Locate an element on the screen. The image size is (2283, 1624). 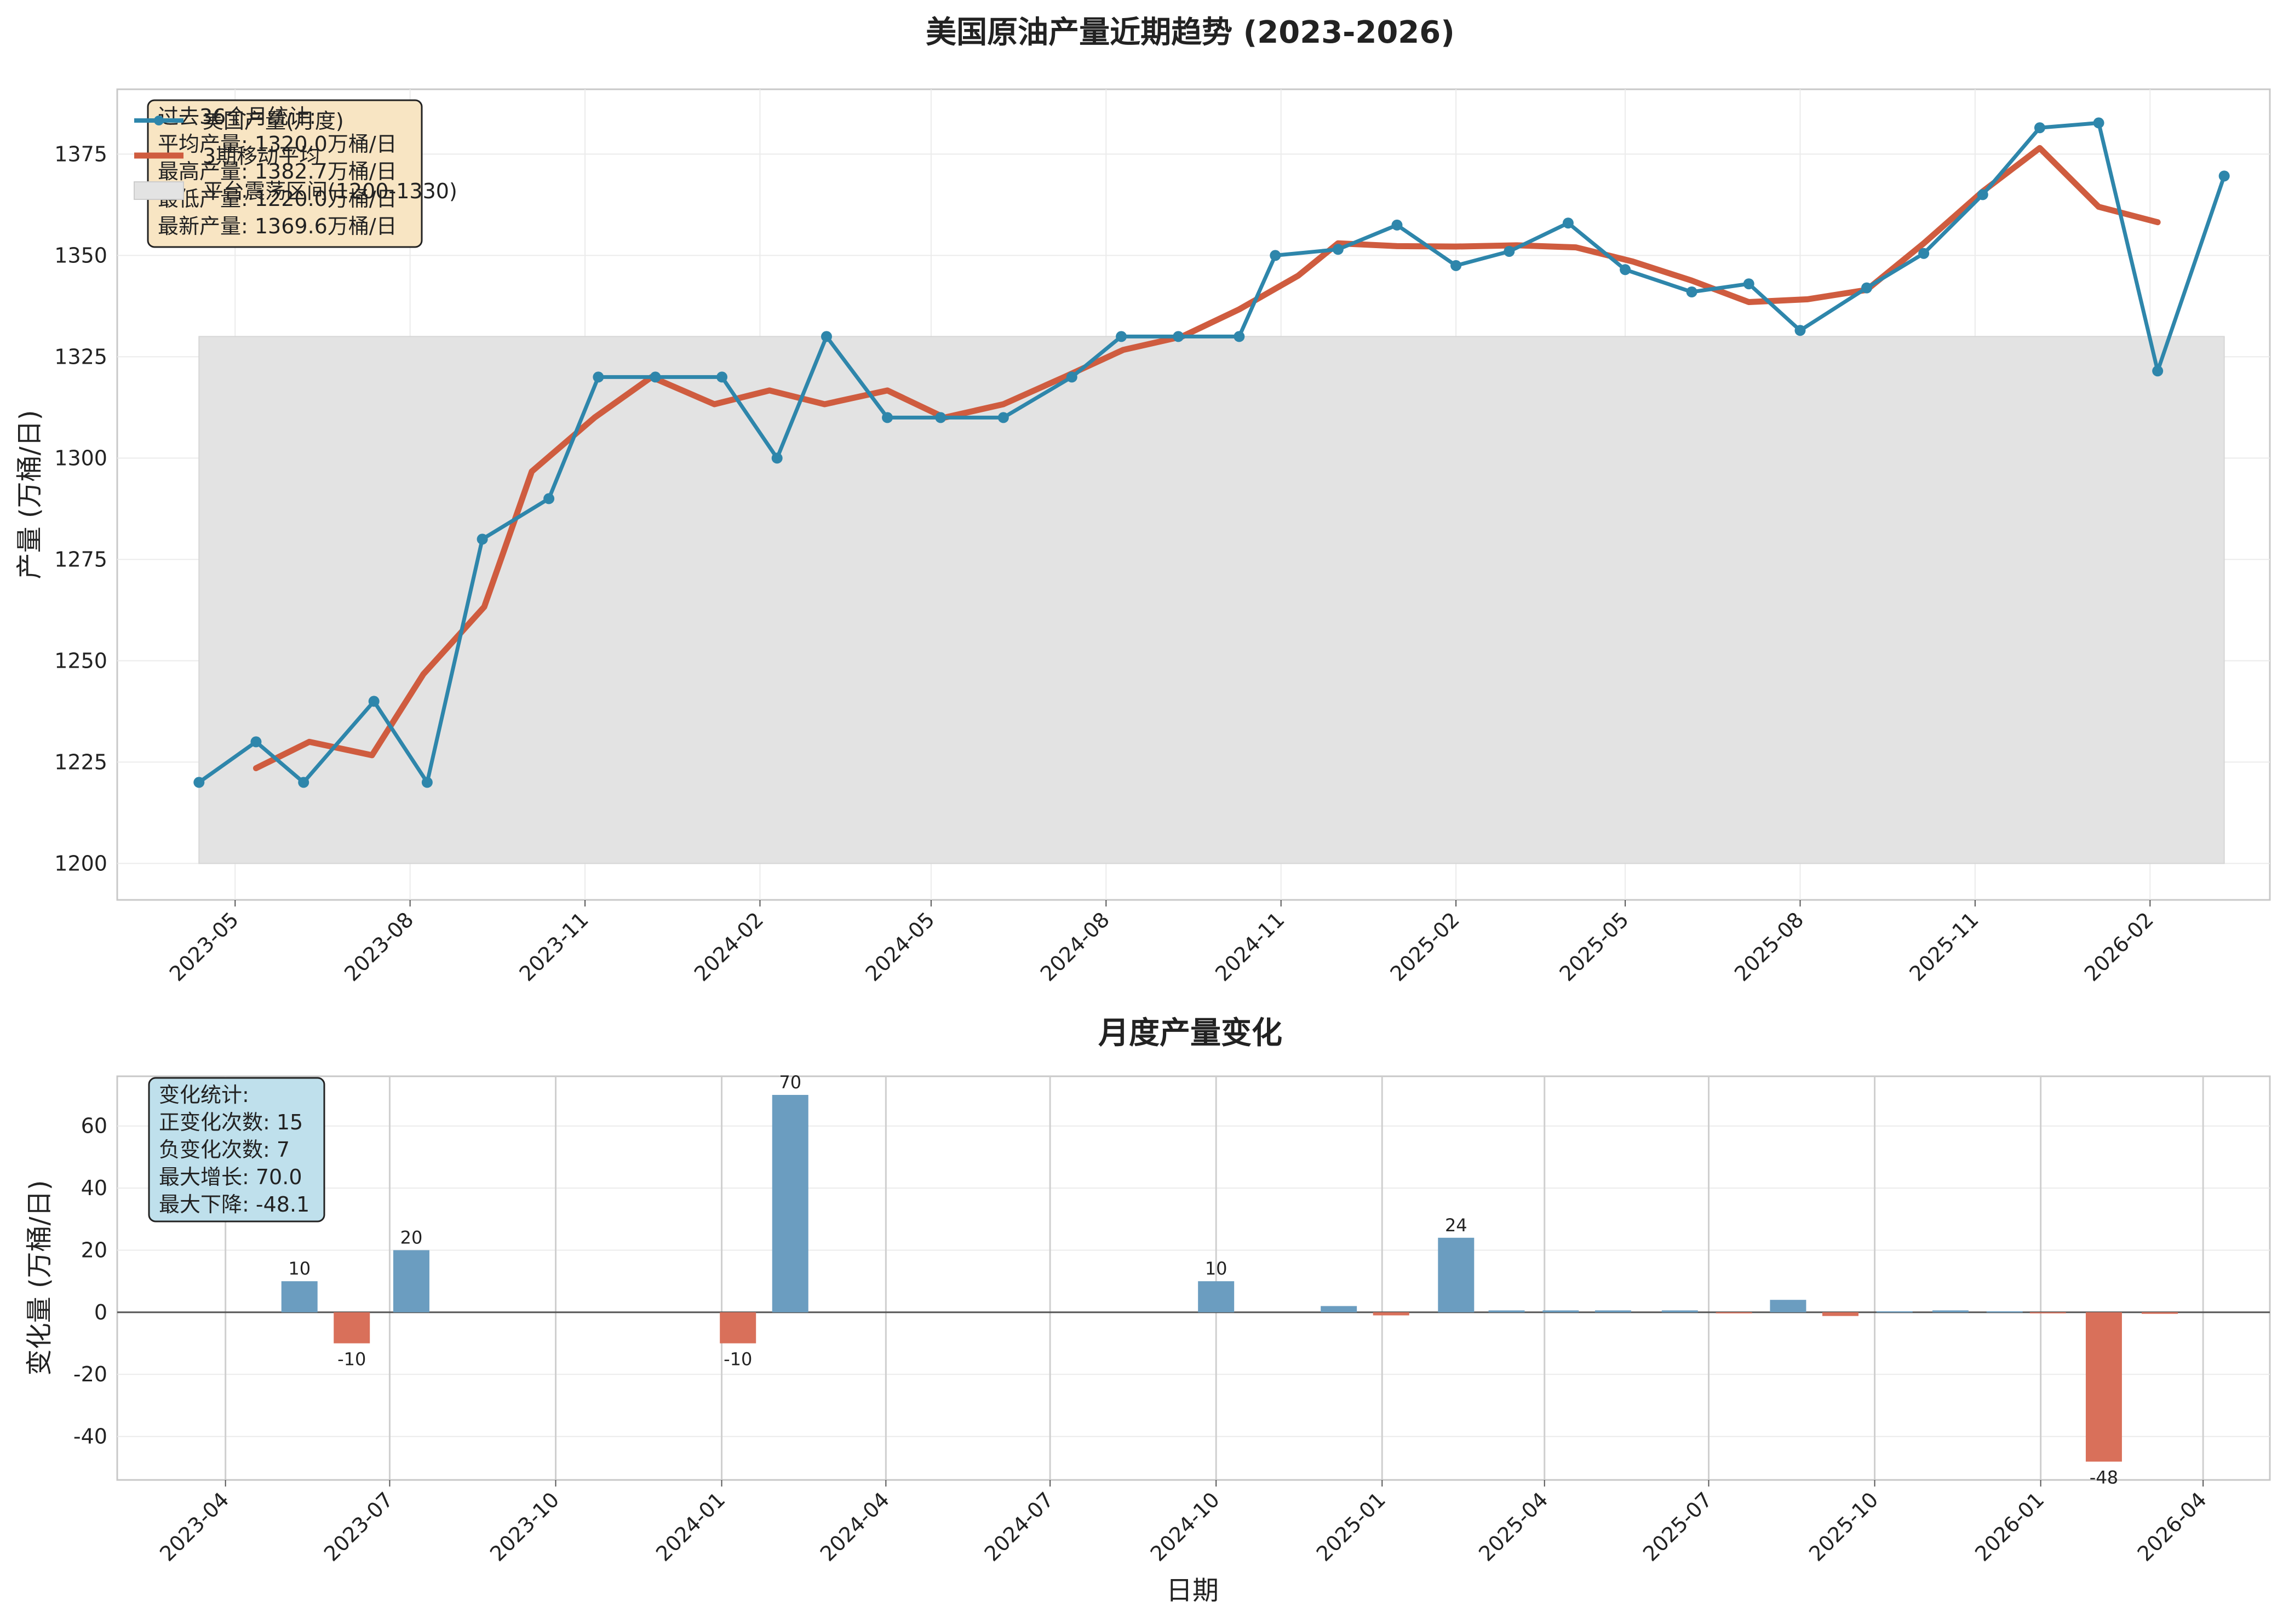
legend-marker-production is located at coordinates (159, 120).